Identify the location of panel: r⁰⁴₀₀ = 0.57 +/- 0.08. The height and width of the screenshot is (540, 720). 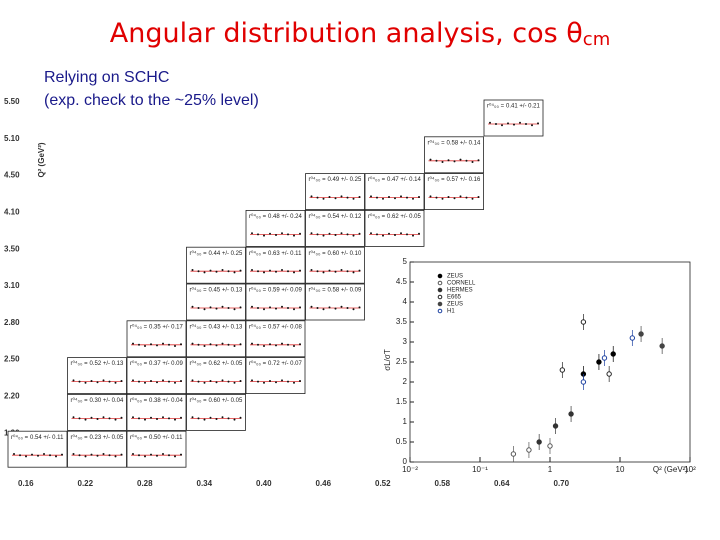
(275, 339).